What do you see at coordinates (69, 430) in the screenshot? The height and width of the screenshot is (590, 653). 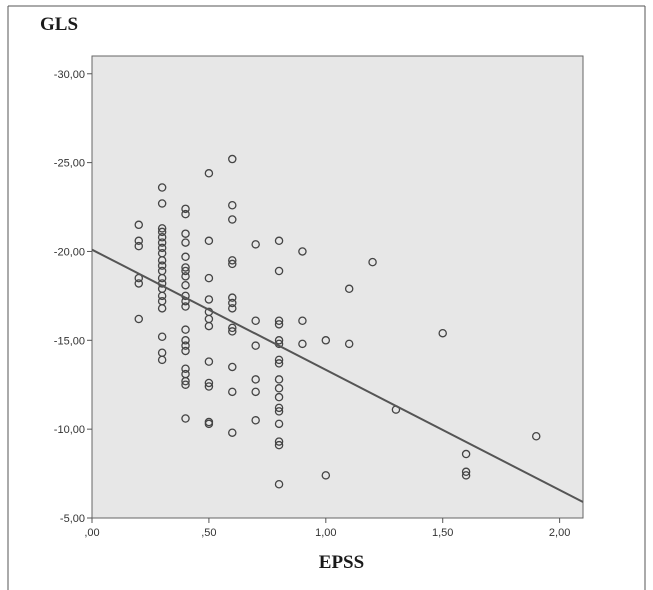 I see `y-tick-label: -10,00` at bounding box center [69, 430].